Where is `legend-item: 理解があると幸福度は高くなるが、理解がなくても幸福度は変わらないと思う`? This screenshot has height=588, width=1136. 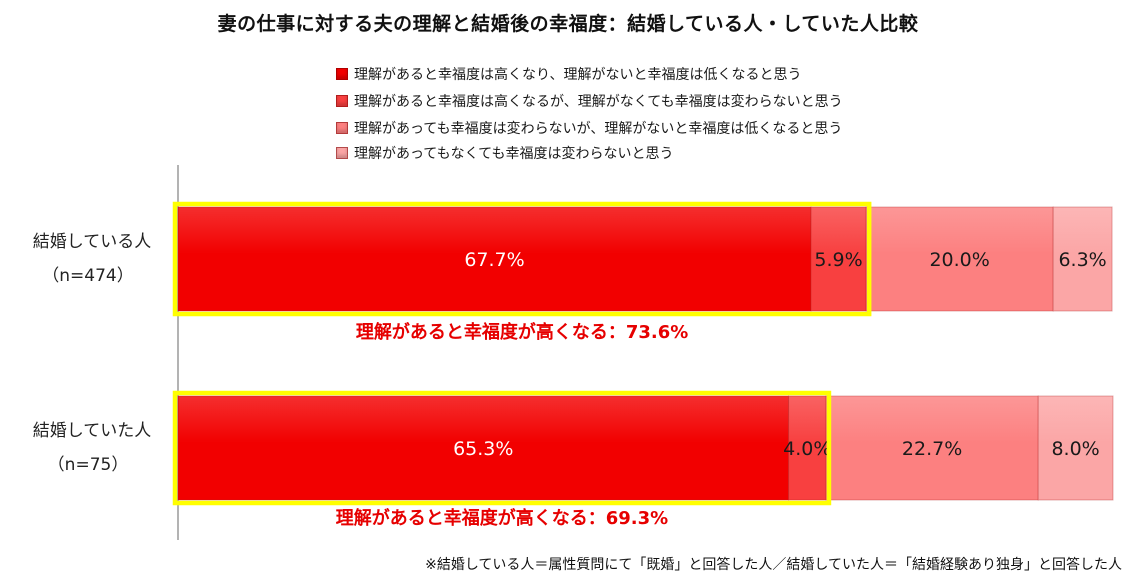 legend-item: 理解があると幸福度は高くなるが、理解がなくても幸福度は変わらないと思う is located at coordinates (589, 101).